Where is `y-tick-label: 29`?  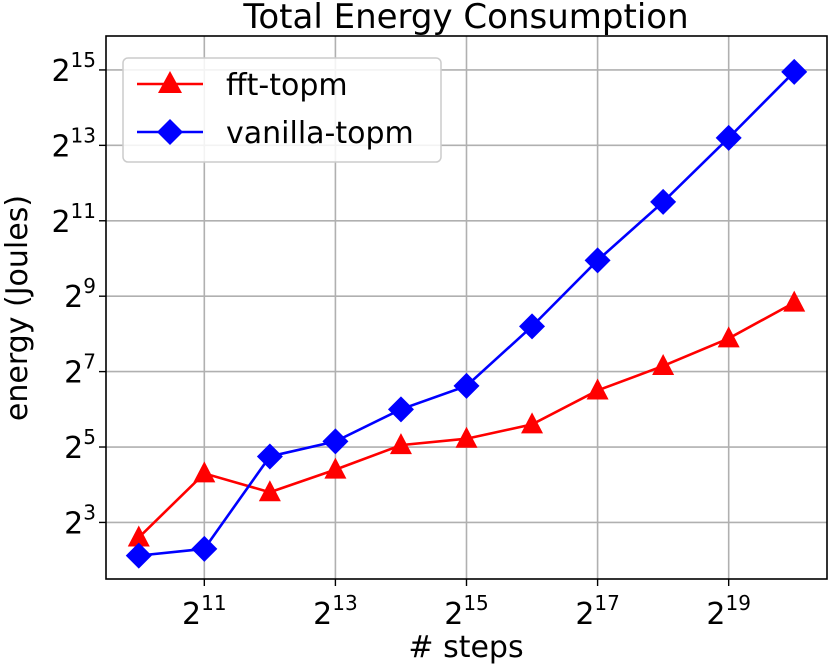
y-tick-label: 29 is located at coordinates (80, 294).